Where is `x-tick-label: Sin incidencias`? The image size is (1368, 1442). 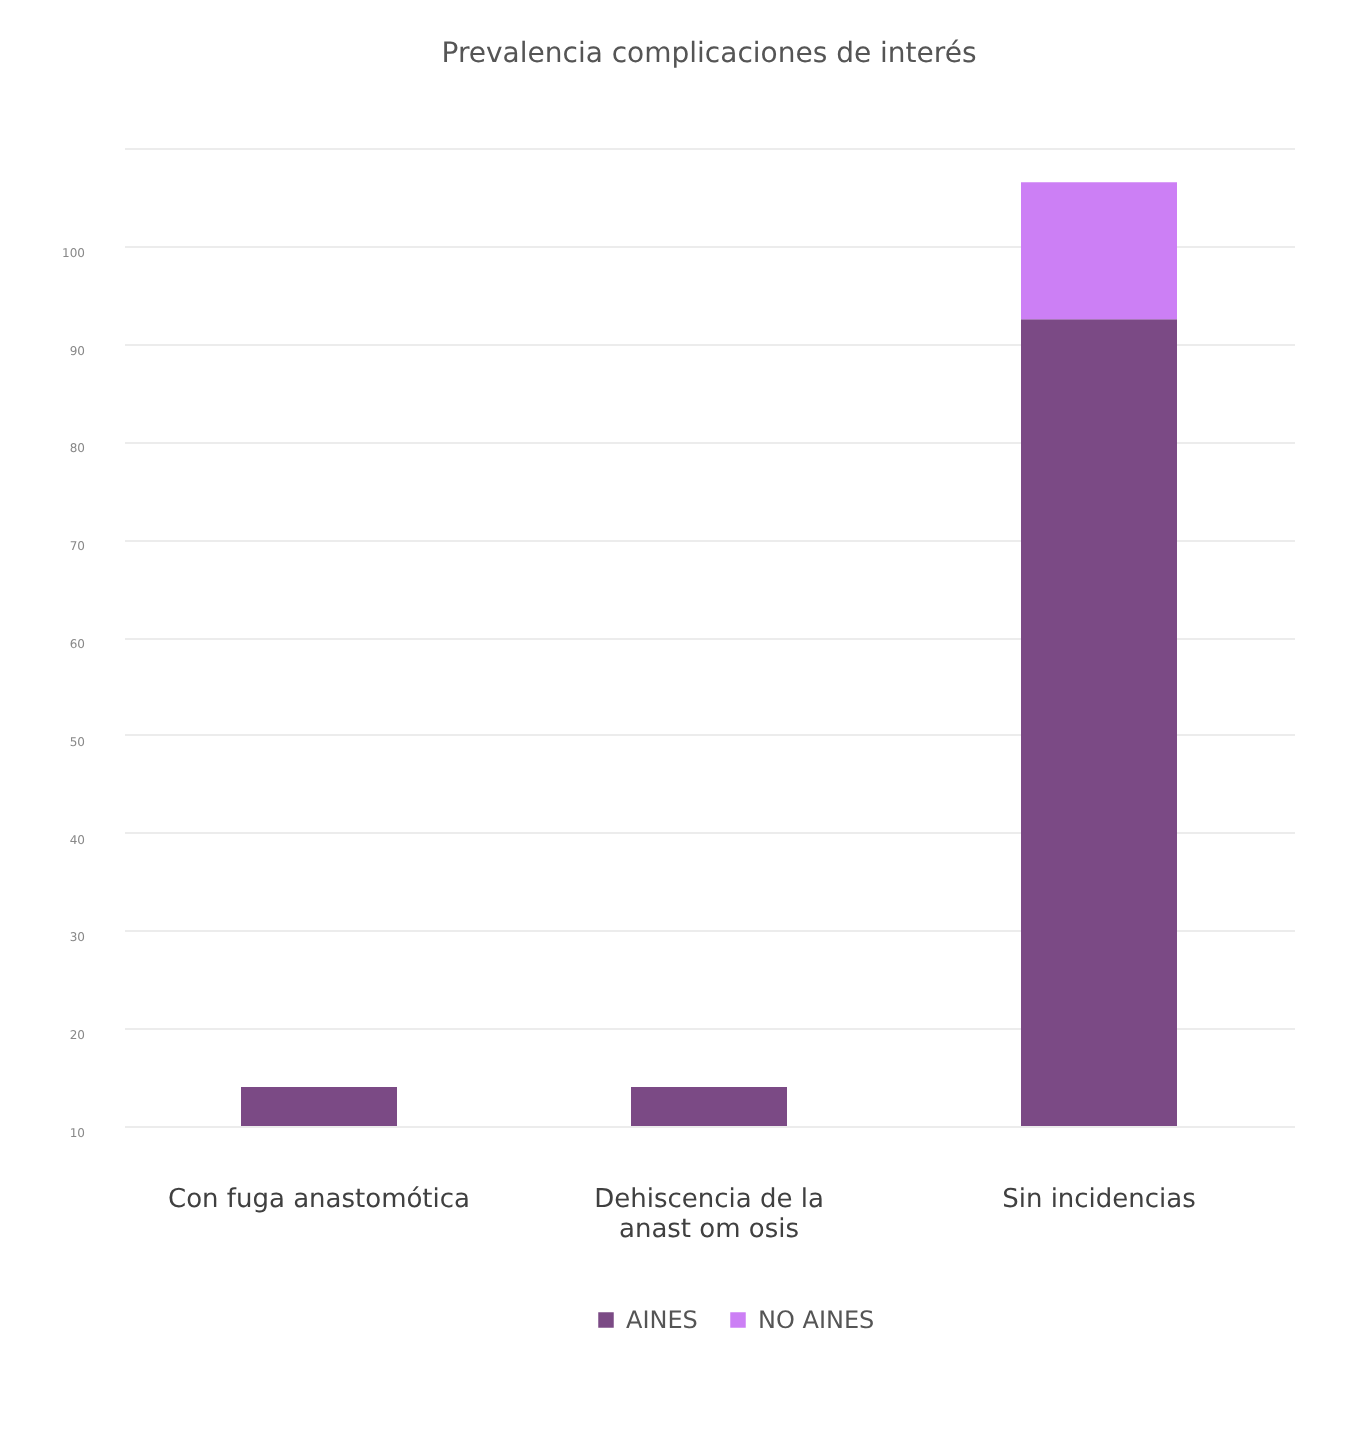 x-tick-label: Sin incidencias is located at coordinates (1099, 1200).